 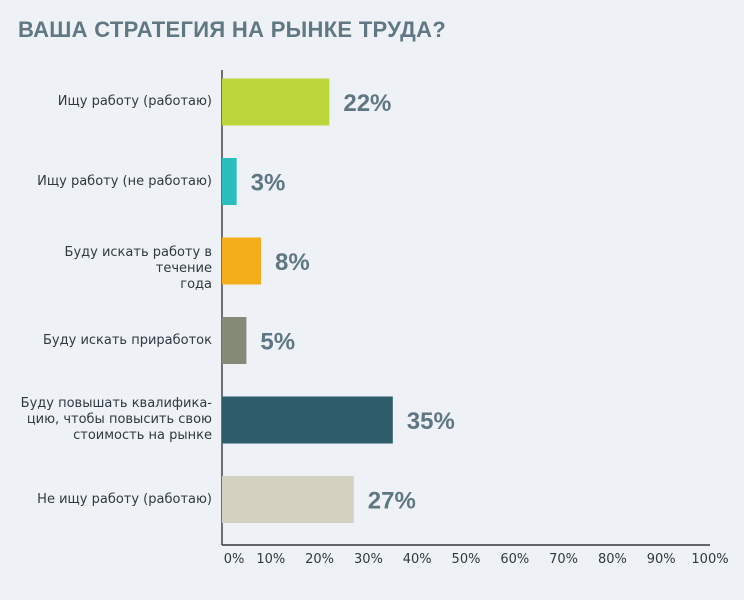 What do you see at coordinates (124, 181) in the screenshot?
I see `category-label: Ищу работу (не работаю)` at bounding box center [124, 181].